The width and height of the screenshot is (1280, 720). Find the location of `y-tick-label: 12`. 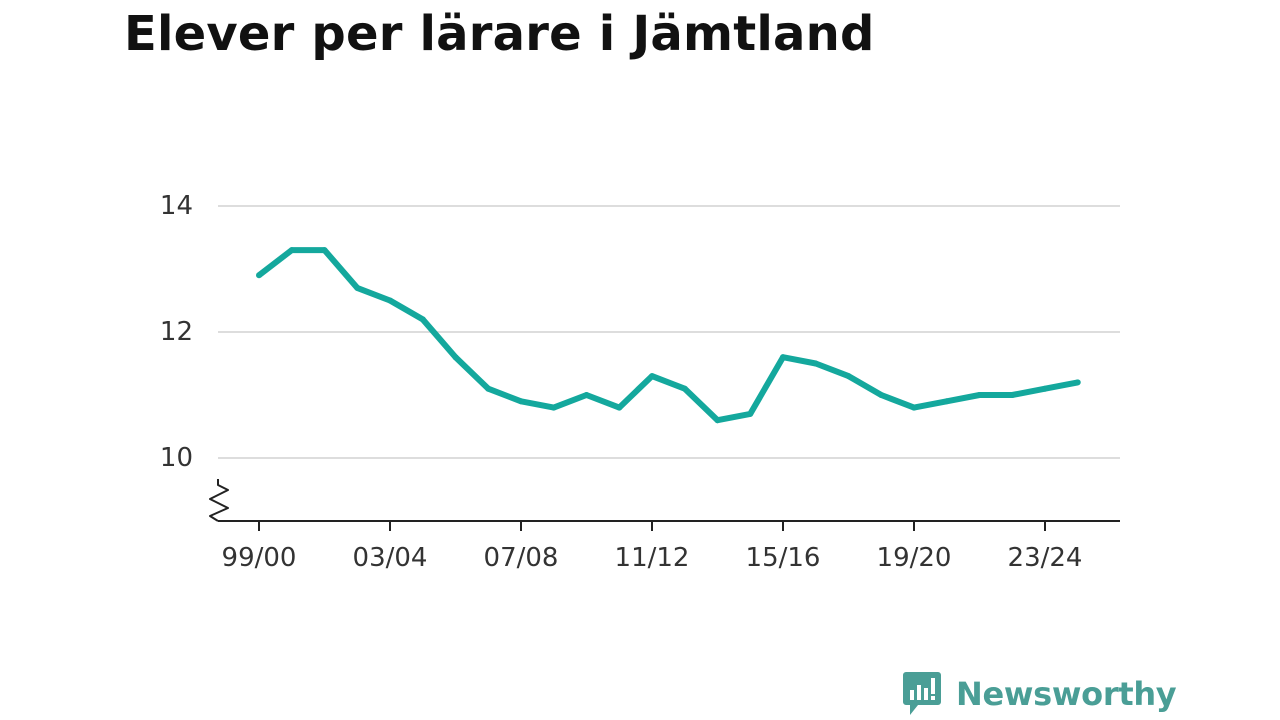

y-tick-label: 12 is located at coordinates (176, 332).